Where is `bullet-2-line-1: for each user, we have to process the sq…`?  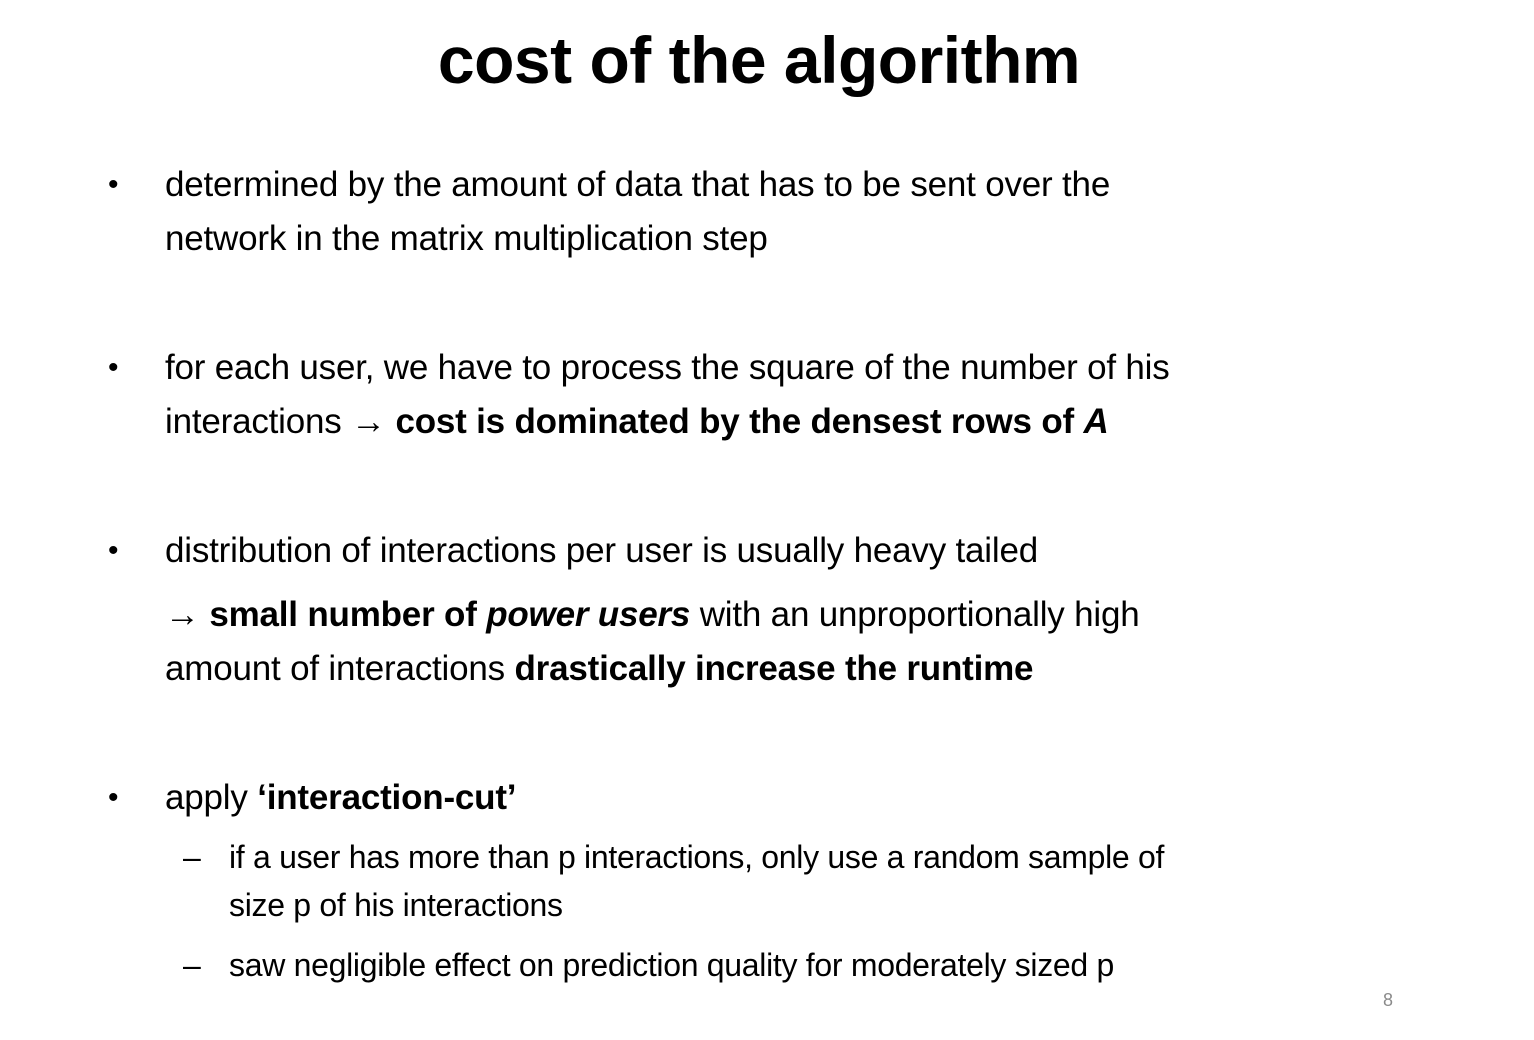 bullet-2-line-1: for each user, we have to process the sq… is located at coordinates (667, 367).